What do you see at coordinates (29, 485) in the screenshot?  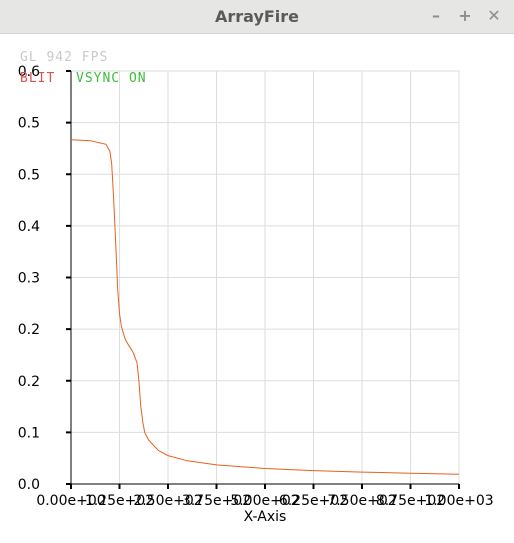 I see `y-tick-label: 0.0` at bounding box center [29, 485].